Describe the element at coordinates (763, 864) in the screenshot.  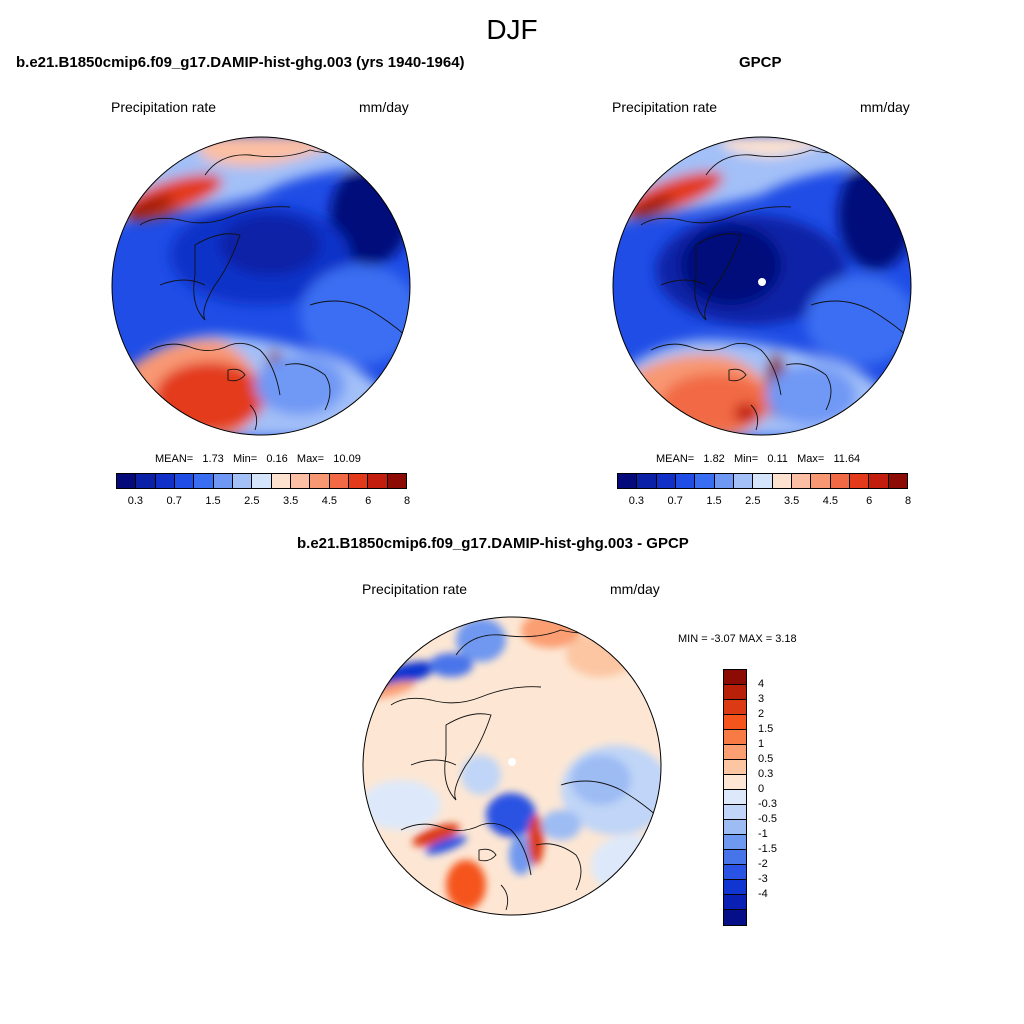
I see `panel-3-colorbar-tick-label: -2` at that location.